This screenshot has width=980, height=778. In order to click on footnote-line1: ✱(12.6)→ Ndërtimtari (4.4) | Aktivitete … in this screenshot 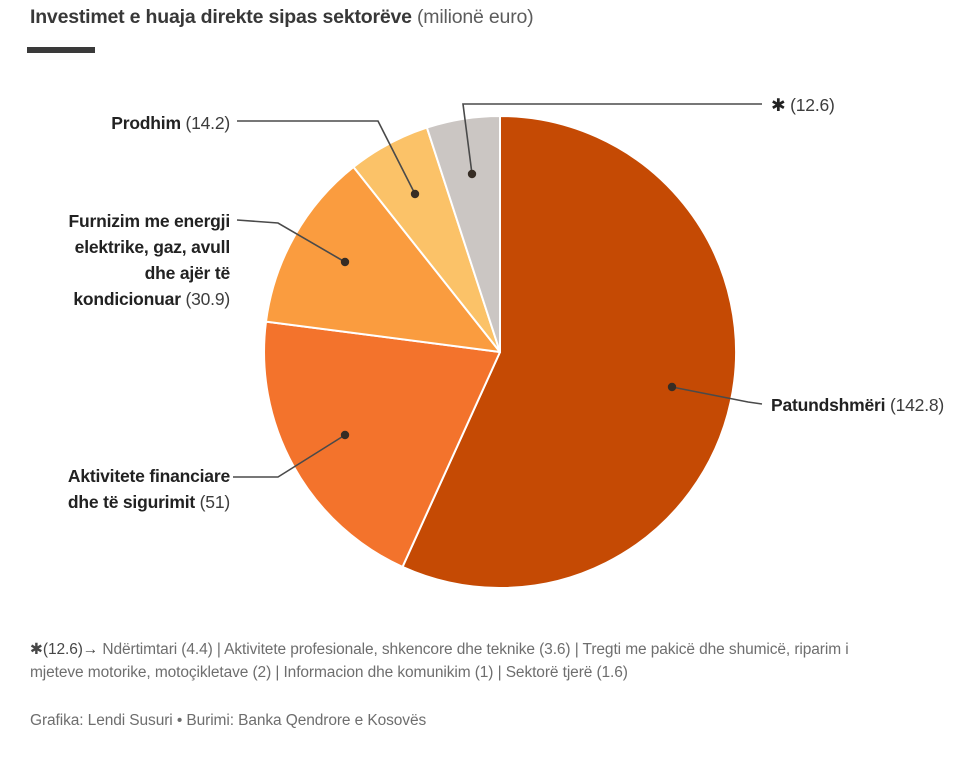, I will do `click(500, 649)`.